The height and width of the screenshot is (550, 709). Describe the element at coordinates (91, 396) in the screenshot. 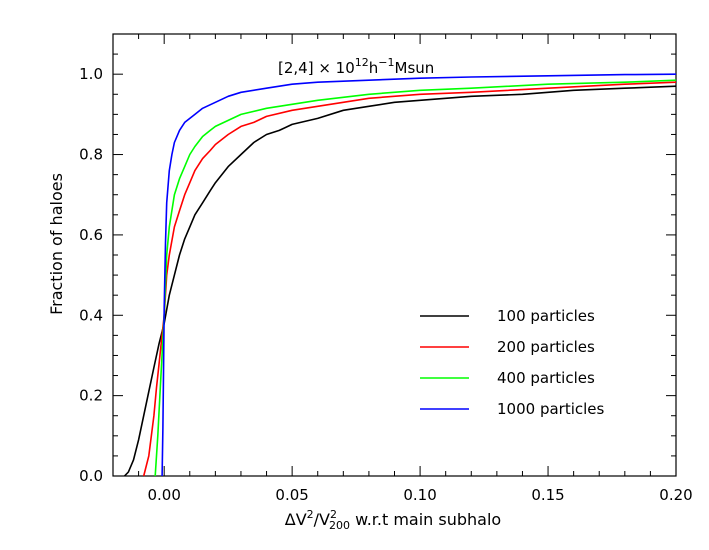

I see `y-tick-label: 0.2` at that location.